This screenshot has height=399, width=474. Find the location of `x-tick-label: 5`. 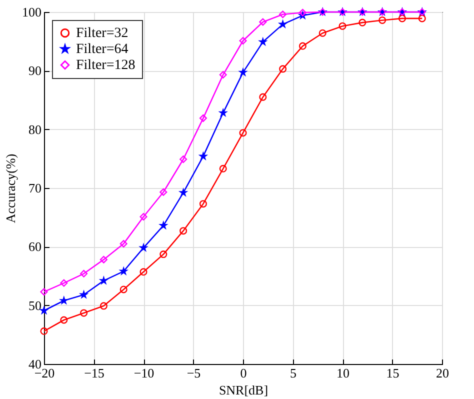

x-tick-label: 5 is located at coordinates (293, 373).